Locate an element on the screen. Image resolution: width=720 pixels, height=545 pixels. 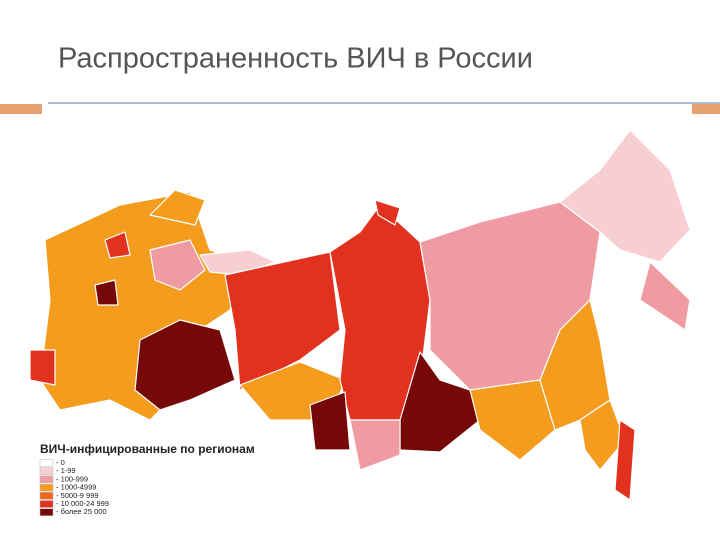
legend-label: - 1-99 is located at coordinates (66, 470).